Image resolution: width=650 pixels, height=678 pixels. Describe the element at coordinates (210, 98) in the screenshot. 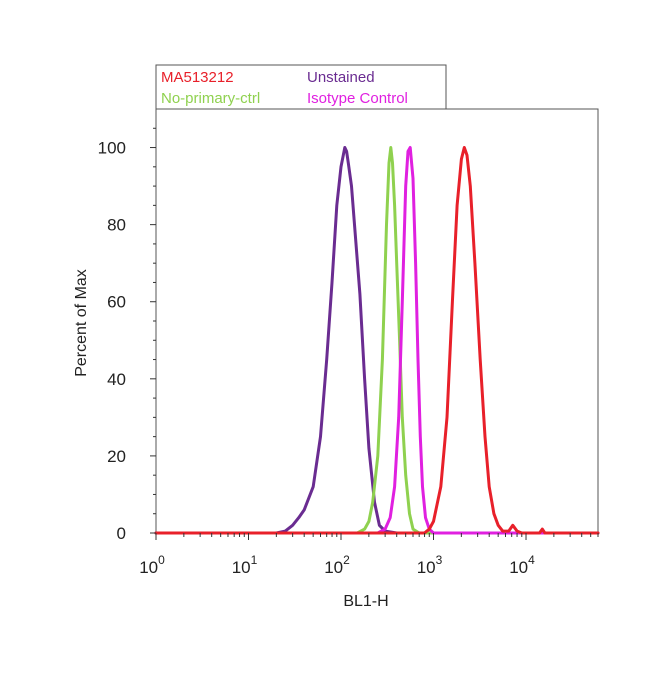

I see `legend-entry: No-primary-ctrl` at that location.